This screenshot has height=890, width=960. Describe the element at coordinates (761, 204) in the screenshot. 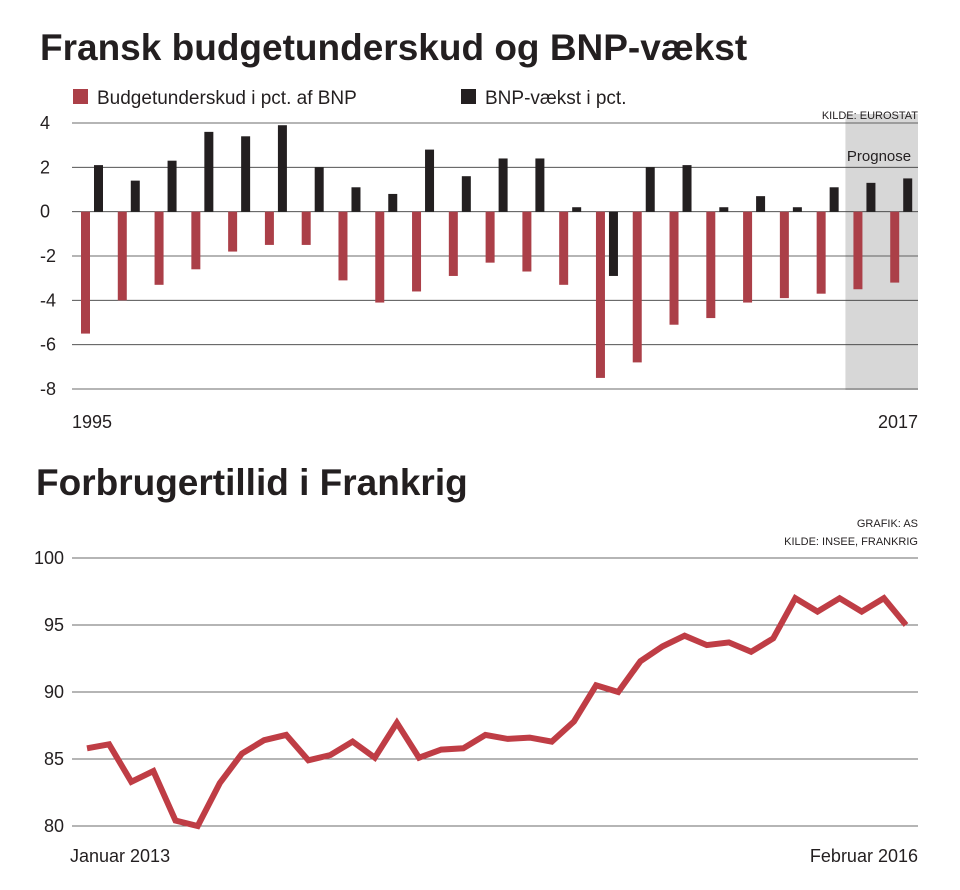

I see `bar-gdp-2013` at that location.